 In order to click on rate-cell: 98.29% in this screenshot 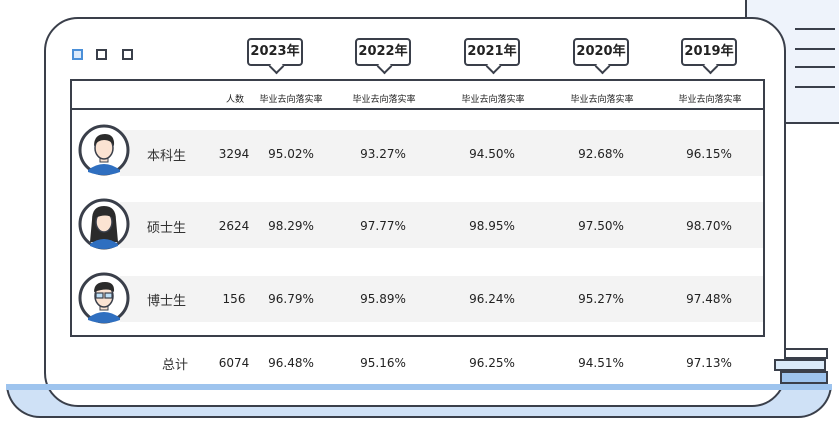, I will do `click(291, 226)`.